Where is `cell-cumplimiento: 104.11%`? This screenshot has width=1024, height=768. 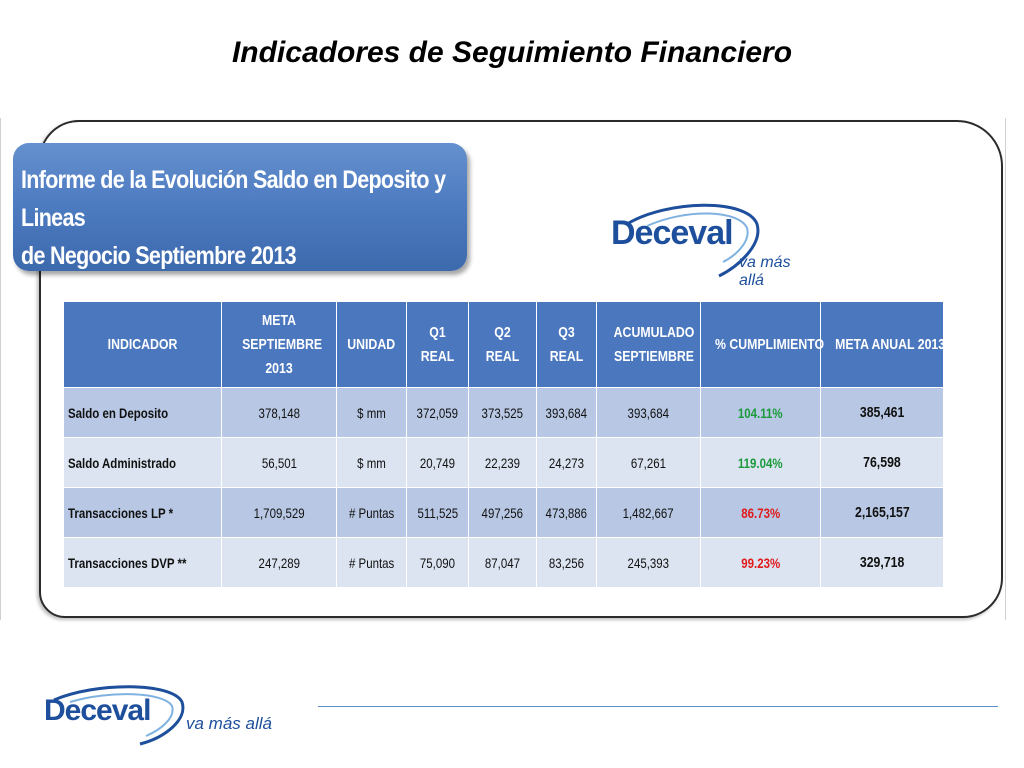
cell-cumplimiento: 104.11% is located at coordinates (760, 412).